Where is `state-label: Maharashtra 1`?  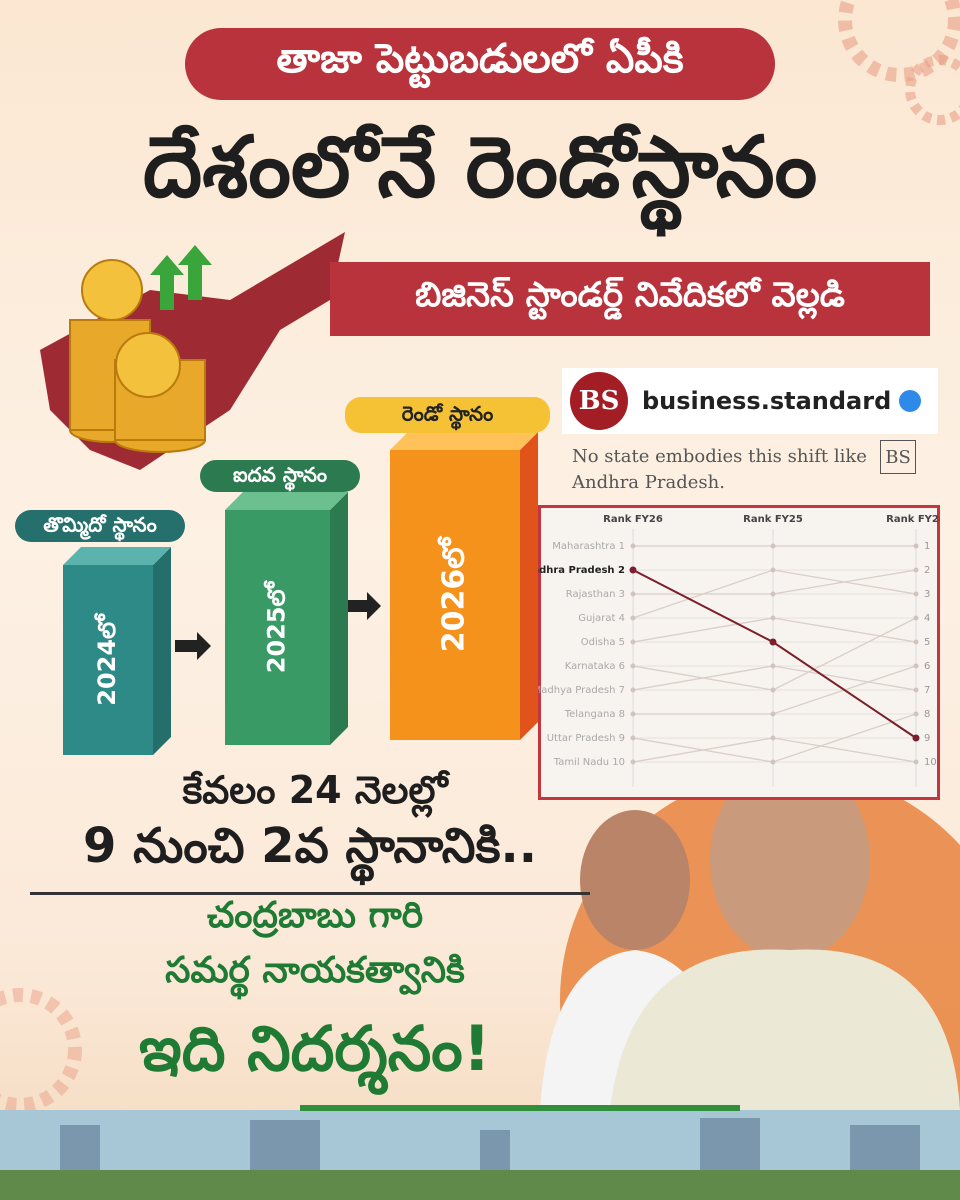
state-label: Maharashtra 1 is located at coordinates (588, 546).